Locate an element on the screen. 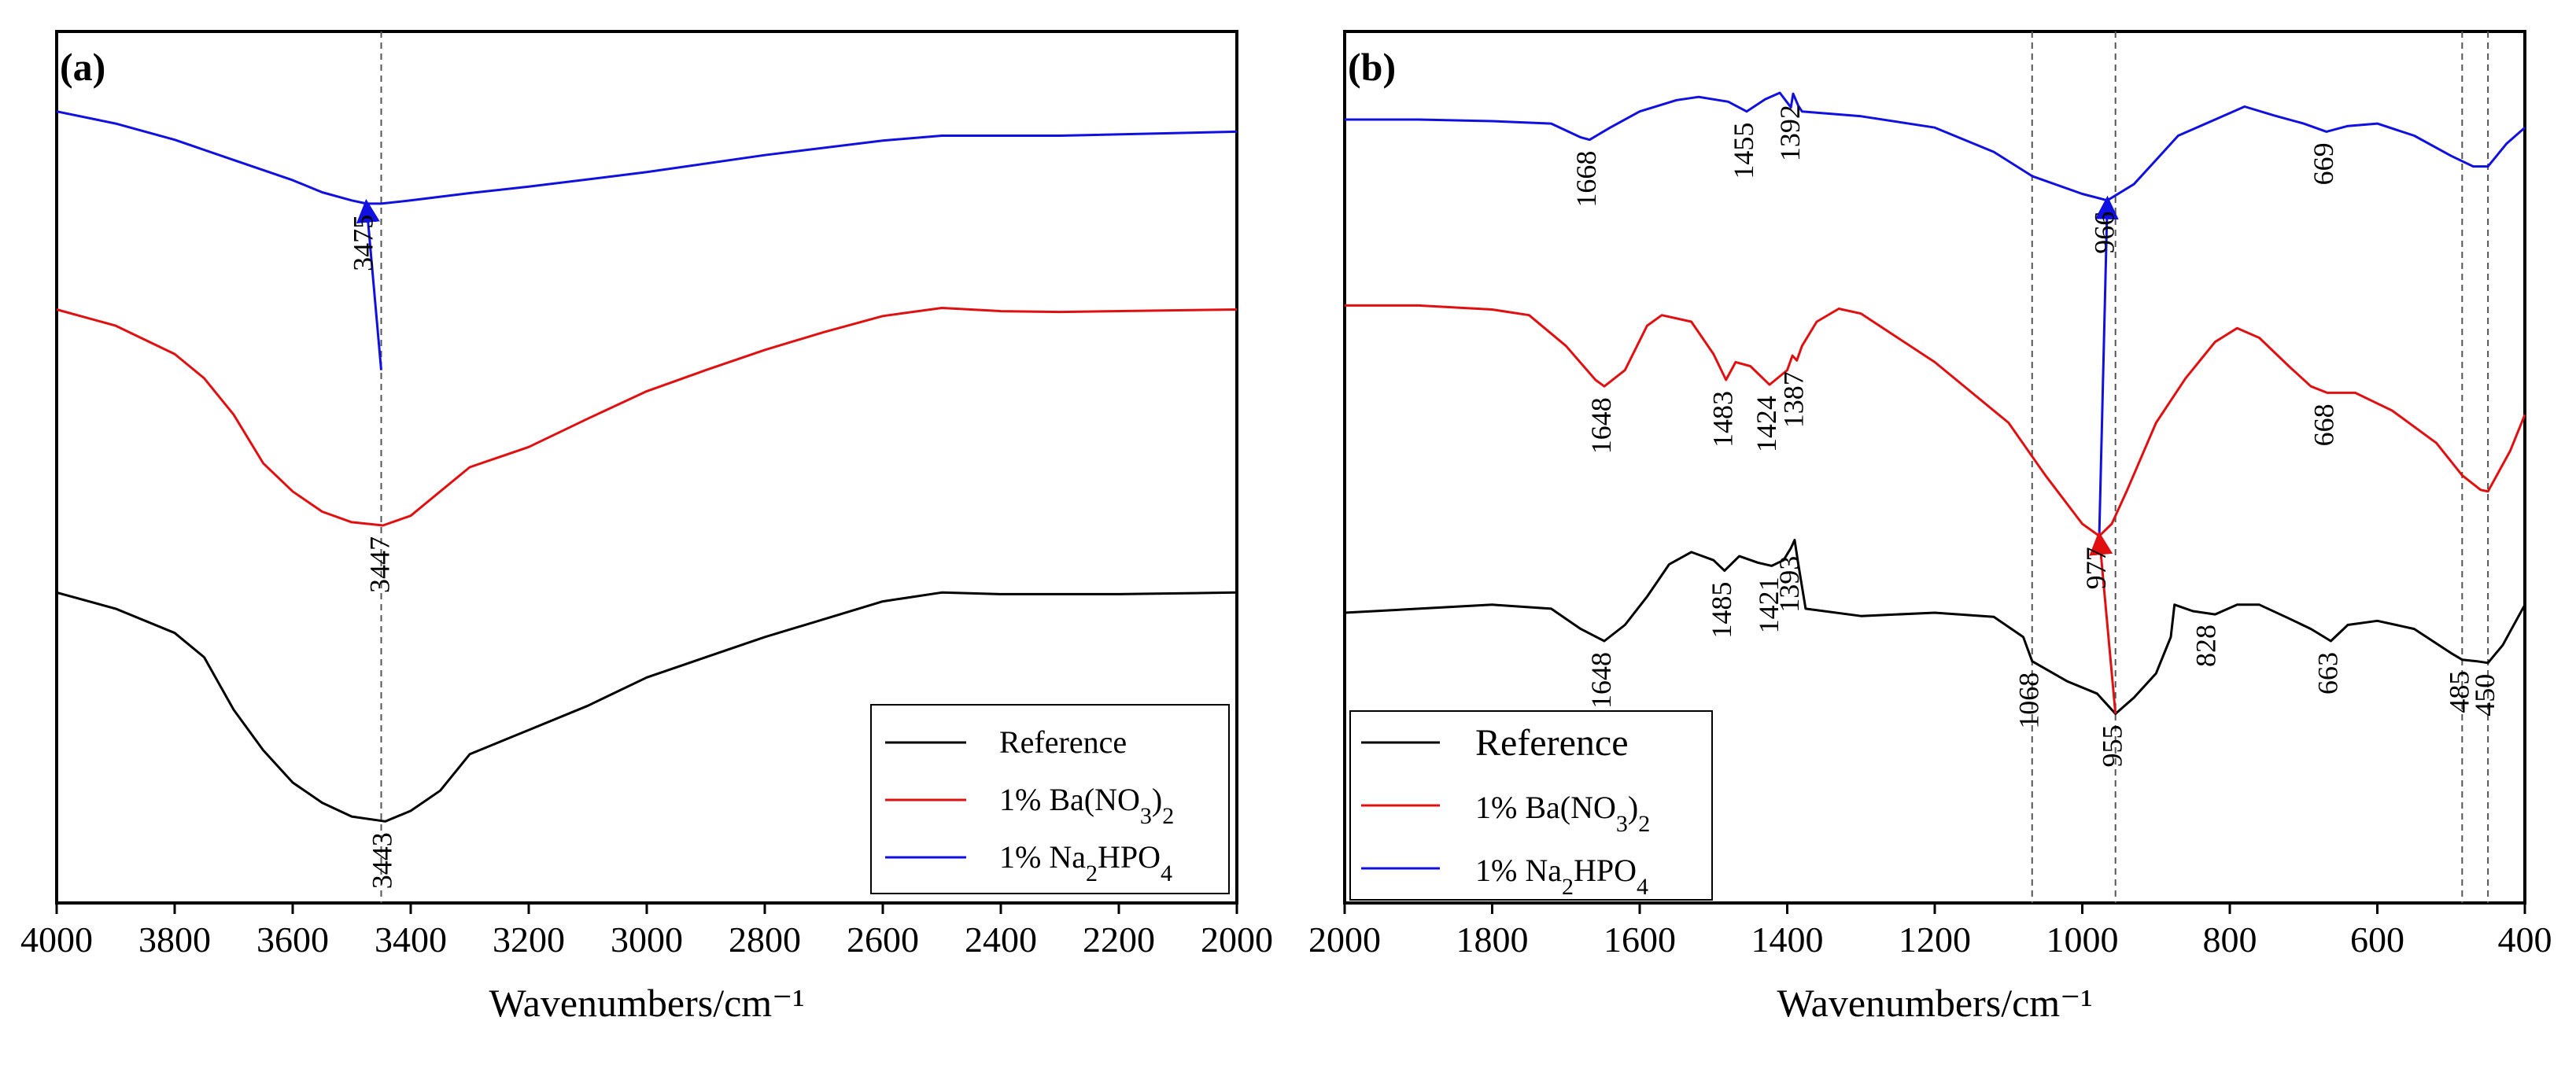 Image resolution: width=2576 pixels, height=1076 pixels. x-tick-label-2400: 2400 is located at coordinates (1001, 940).